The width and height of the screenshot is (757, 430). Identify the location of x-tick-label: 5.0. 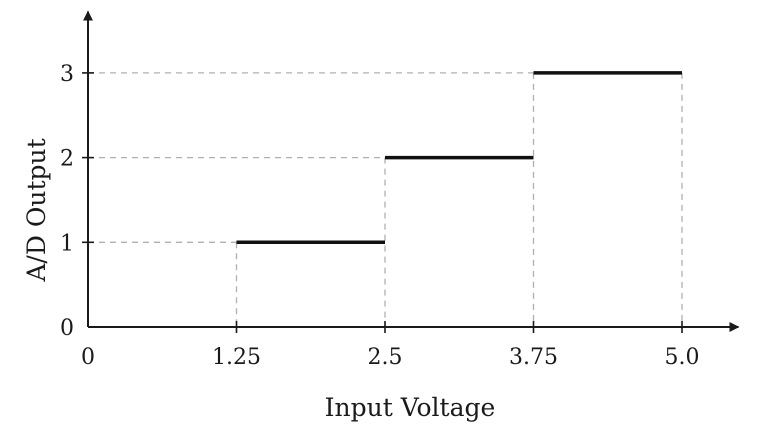
(682, 357).